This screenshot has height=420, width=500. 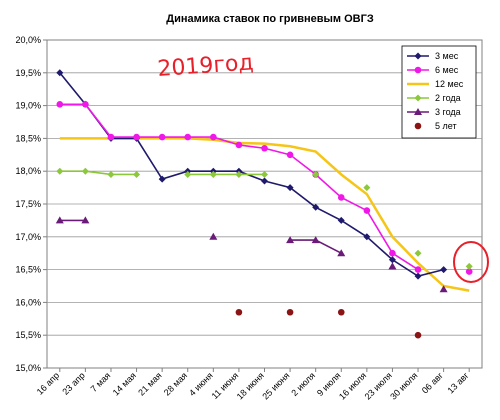 I want to click on x-tick-label: 7 мая, so click(x=101, y=382).